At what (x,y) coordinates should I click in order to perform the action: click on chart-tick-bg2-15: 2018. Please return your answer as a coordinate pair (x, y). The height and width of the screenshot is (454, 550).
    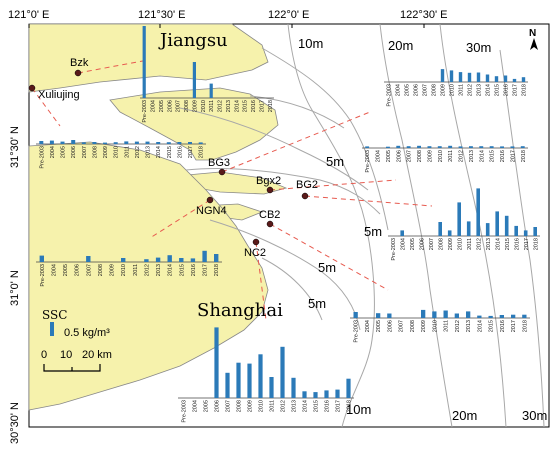
    Looking at the image, I should click on (536, 244).